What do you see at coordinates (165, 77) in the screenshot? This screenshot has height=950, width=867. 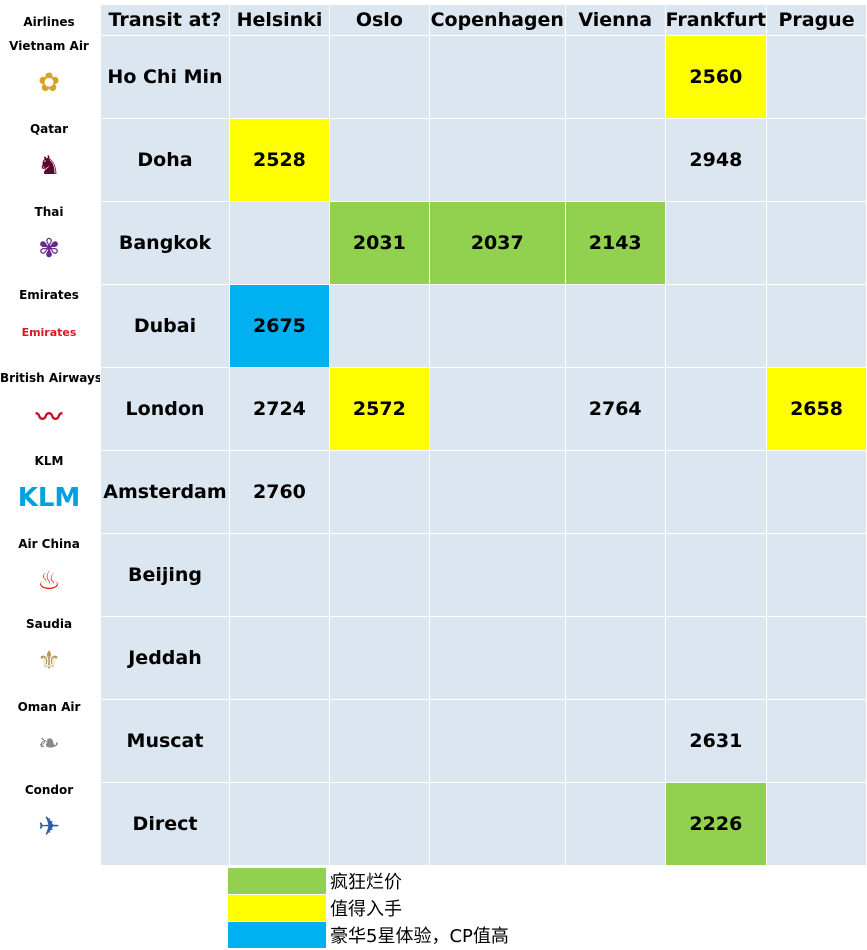 I see `transit-city: Ho Chi Min` at bounding box center [165, 77].